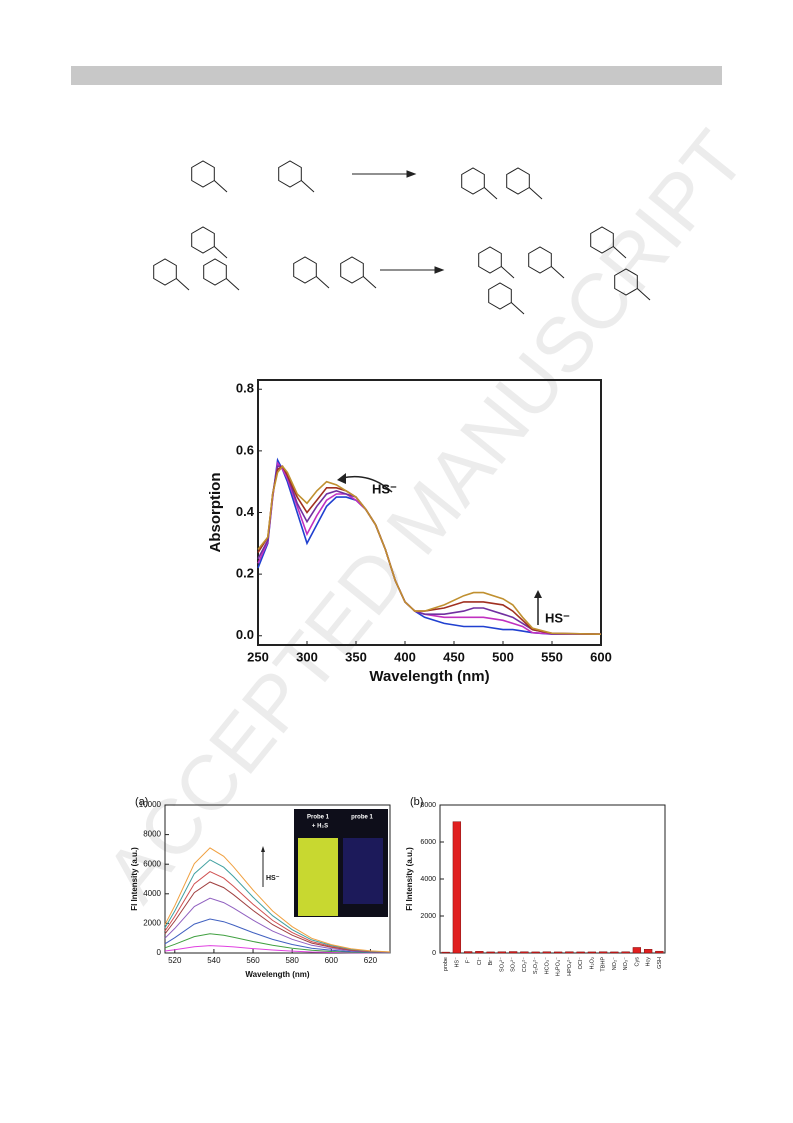 This screenshot has width=793, height=1123. I want to click on x-tick-label: 450, so click(454, 656).